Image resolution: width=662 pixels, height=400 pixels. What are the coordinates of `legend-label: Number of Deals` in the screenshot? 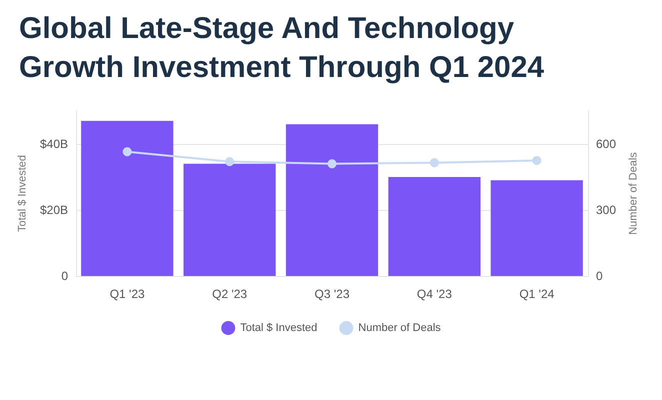 It's located at (400, 328).